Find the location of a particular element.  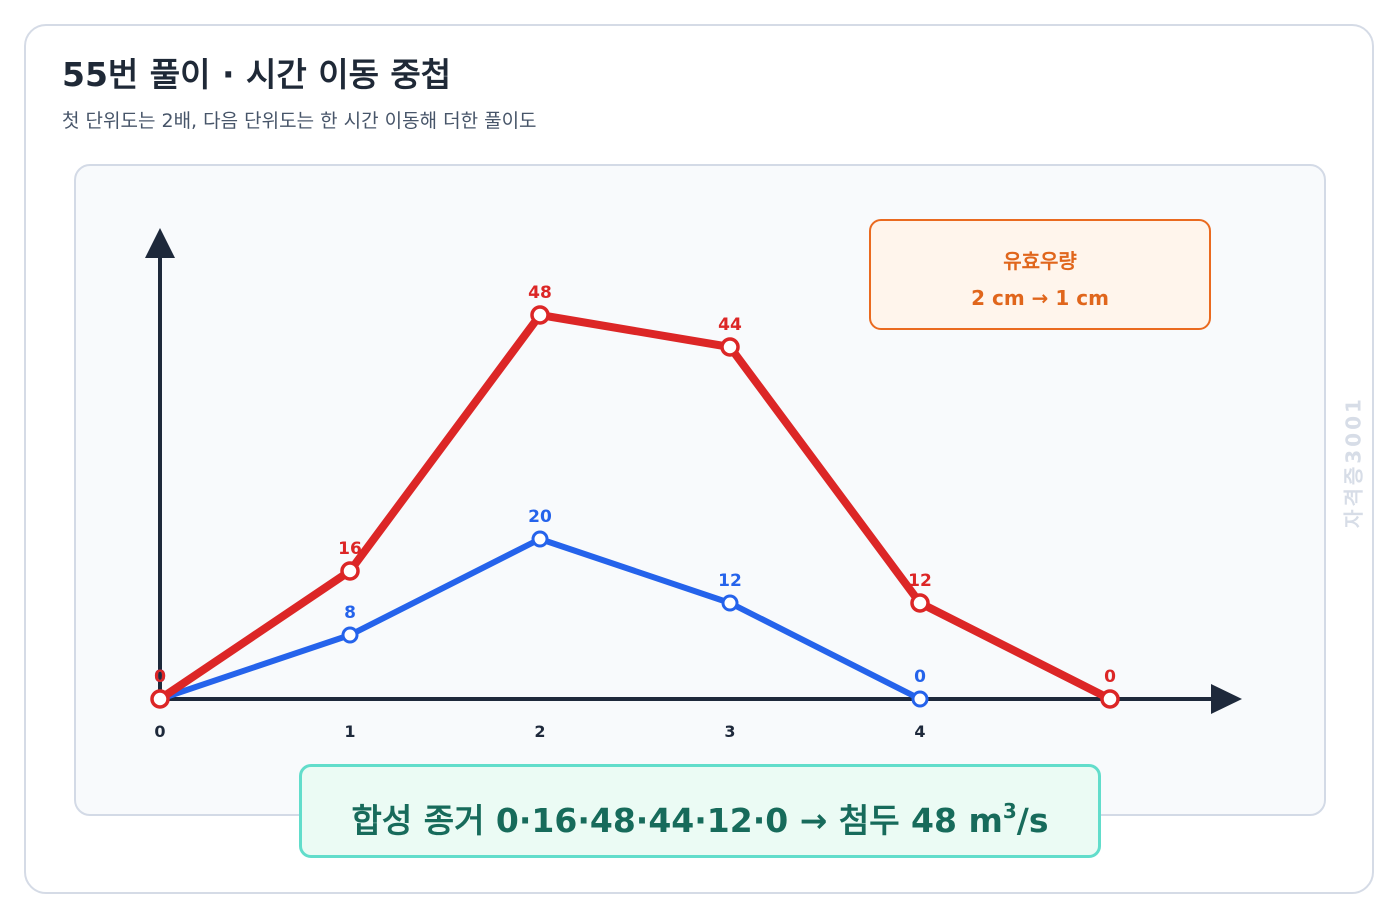

page-subtitle: 첫 단위도는 2배, 다음 단위도는 한 시간 이동해 더한 풀이도 is located at coordinates (299, 121).